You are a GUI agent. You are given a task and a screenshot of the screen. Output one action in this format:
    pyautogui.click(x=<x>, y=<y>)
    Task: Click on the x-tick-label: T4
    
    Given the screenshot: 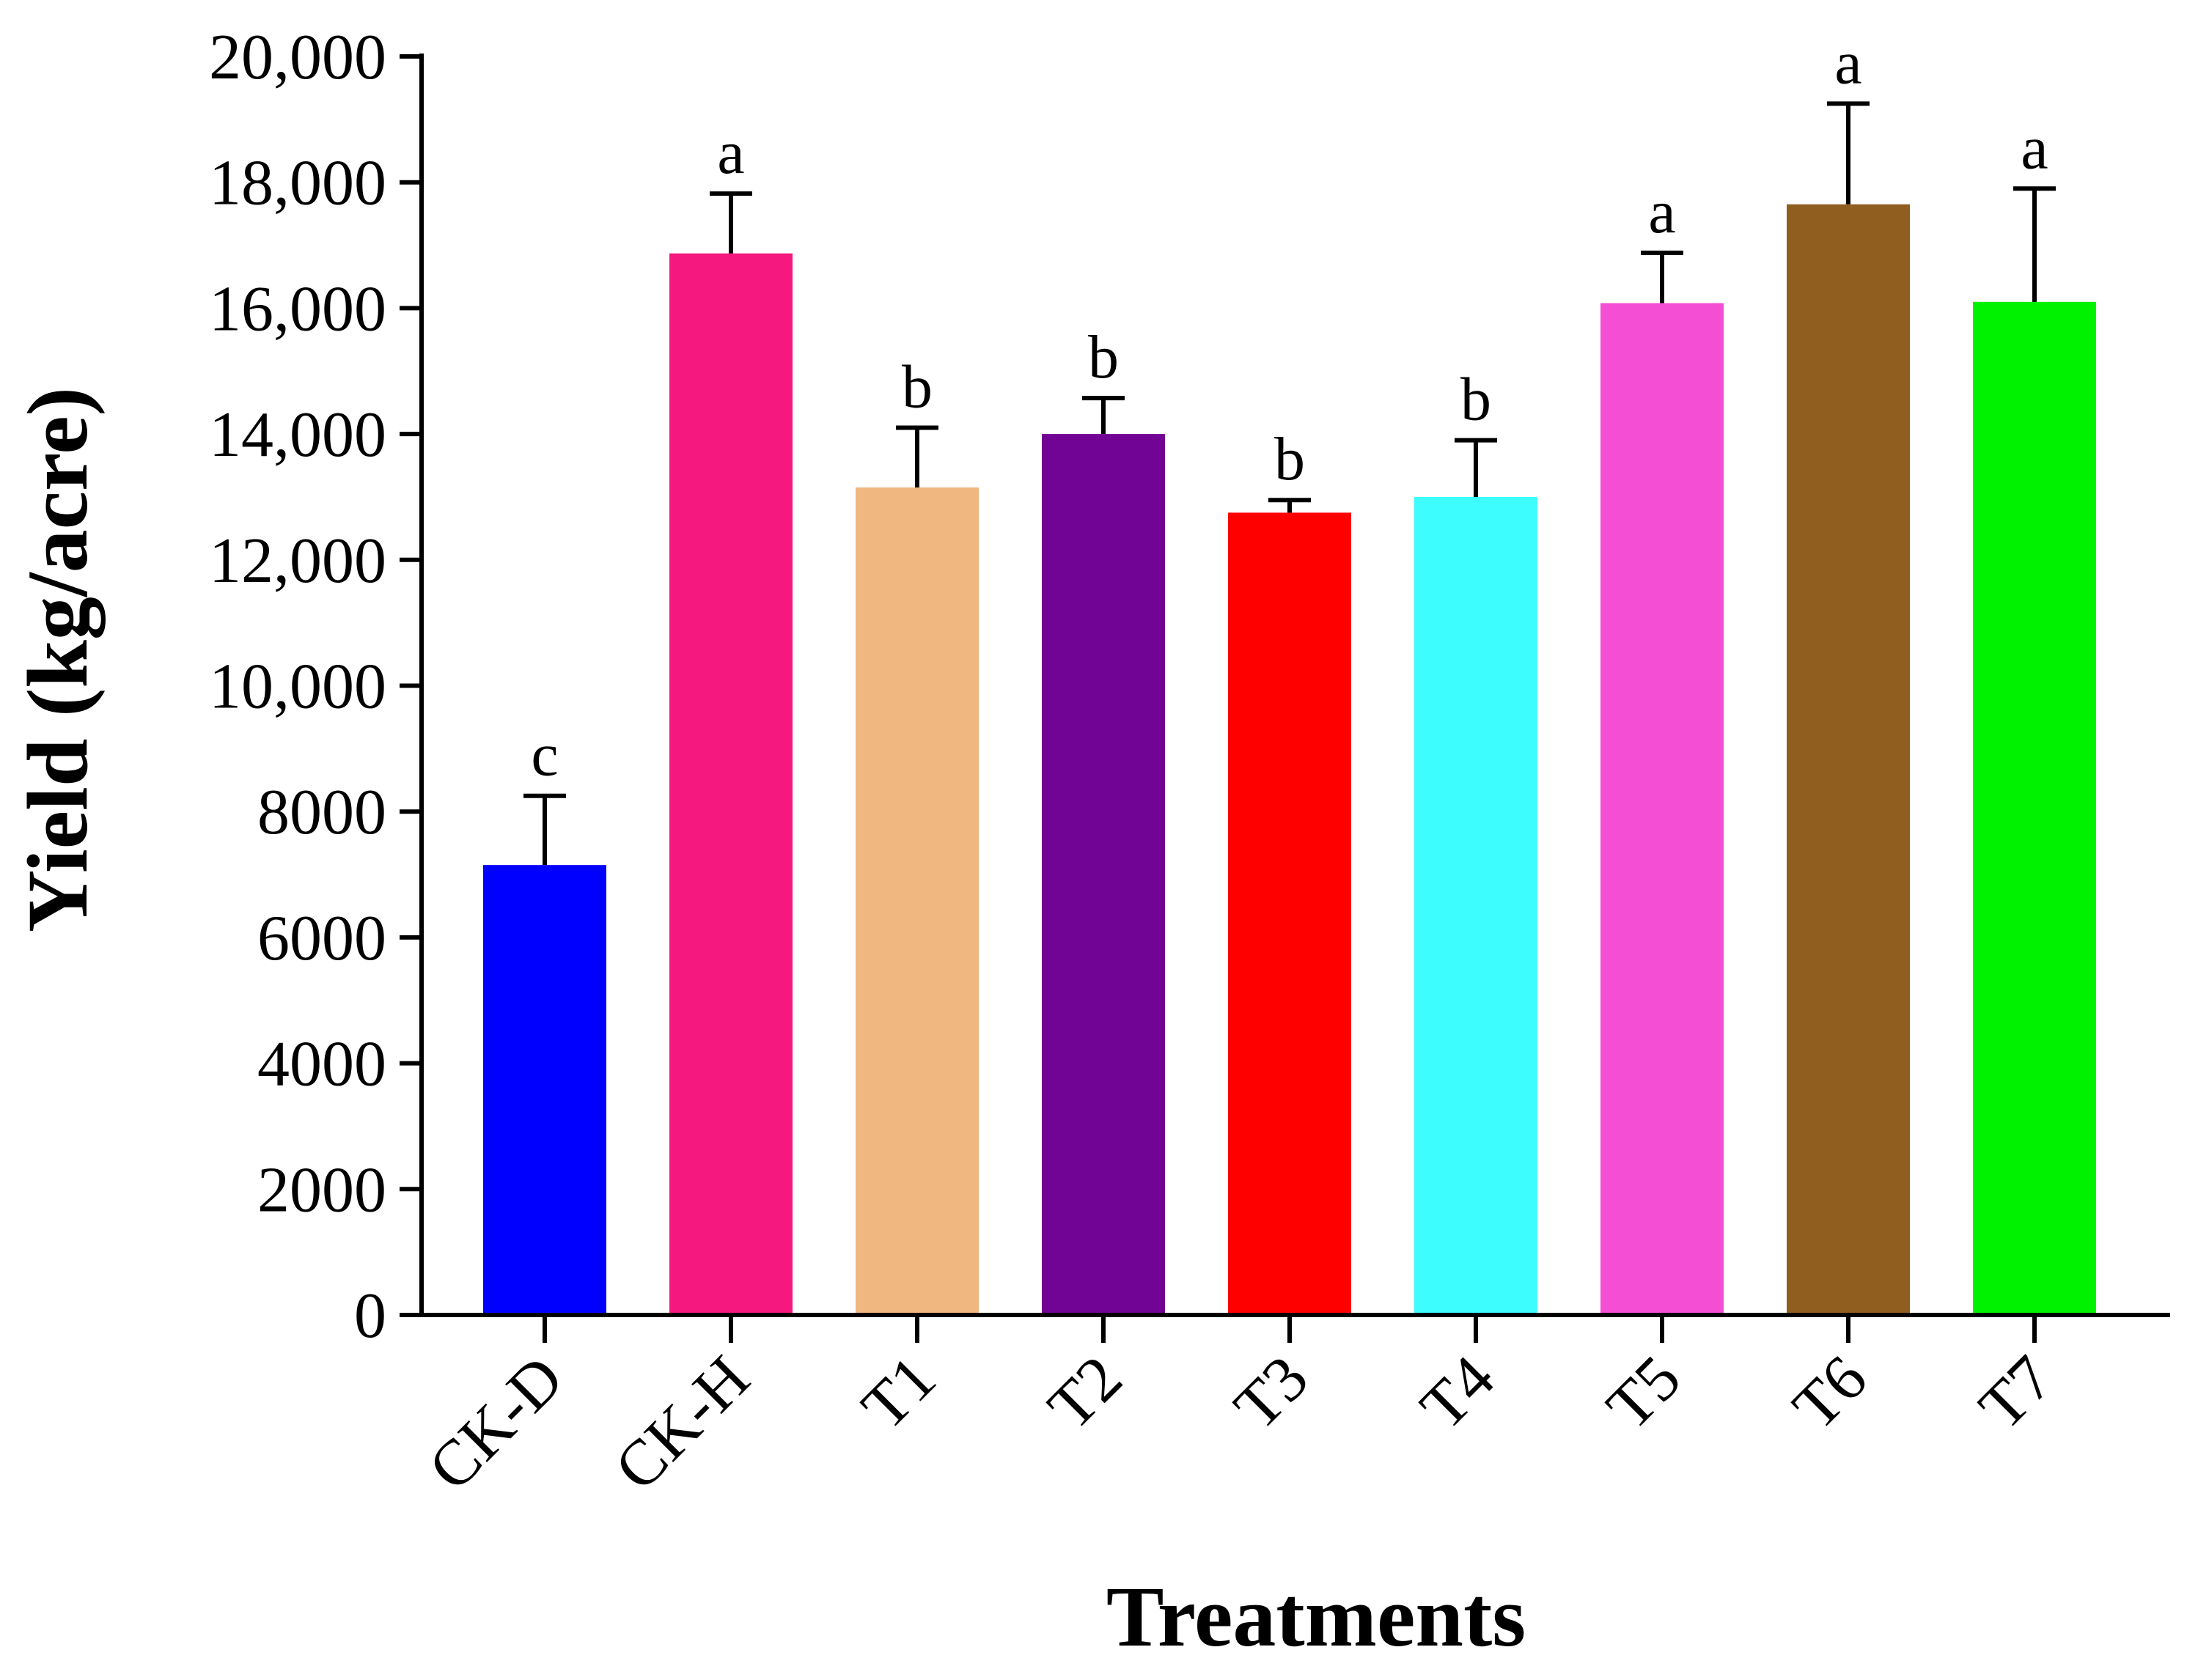 What is the action you would take?
    pyautogui.click(x=1457, y=1393)
    